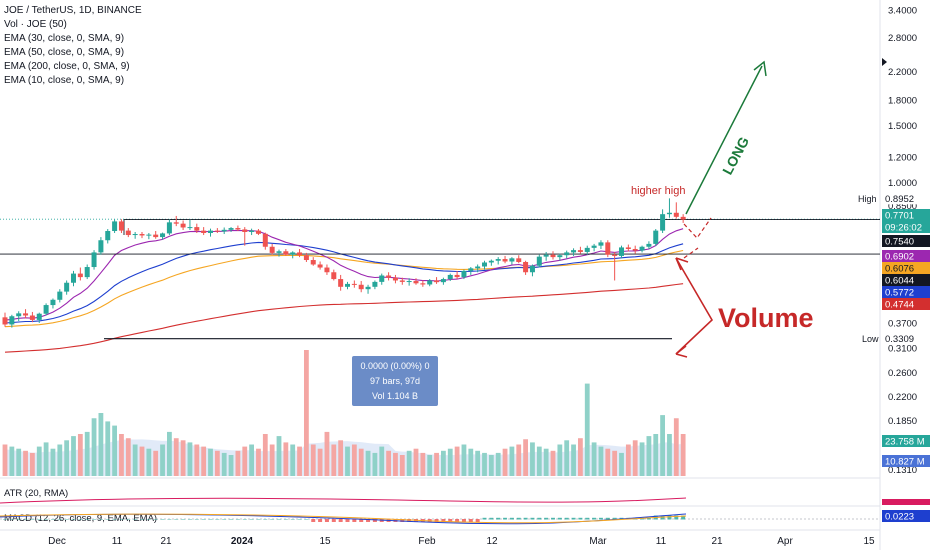  I want to click on x-tick-label: 21, so click(166, 541).